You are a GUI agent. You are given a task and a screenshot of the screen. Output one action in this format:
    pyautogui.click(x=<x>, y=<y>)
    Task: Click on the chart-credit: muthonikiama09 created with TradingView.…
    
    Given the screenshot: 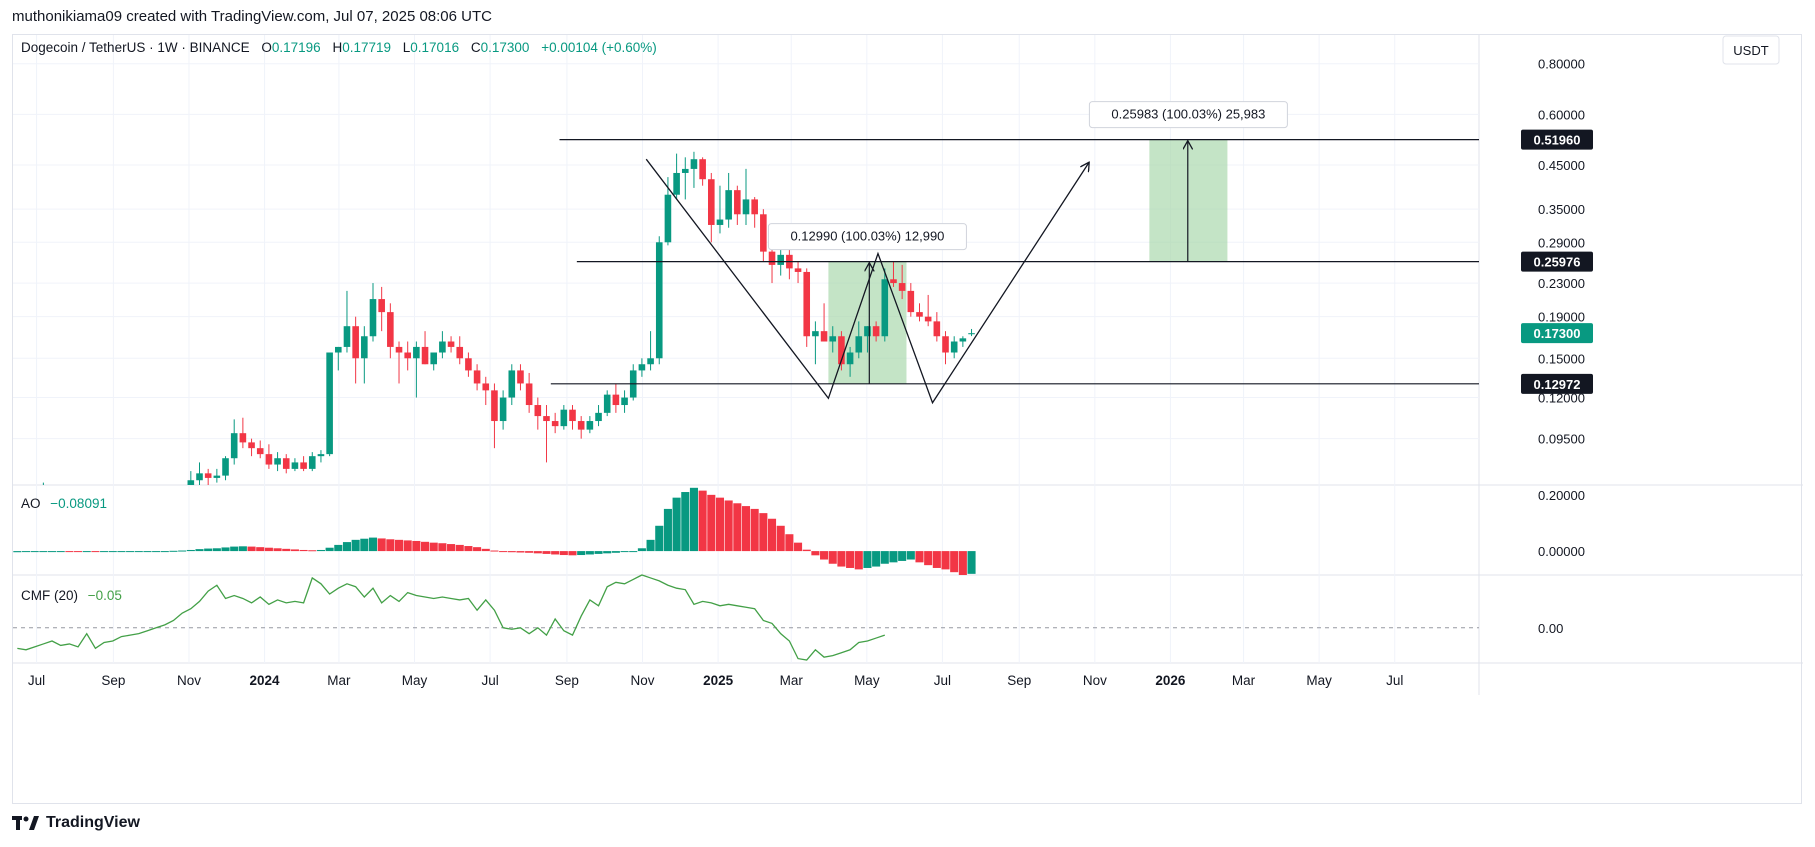 What is the action you would take?
    pyautogui.click(x=252, y=16)
    